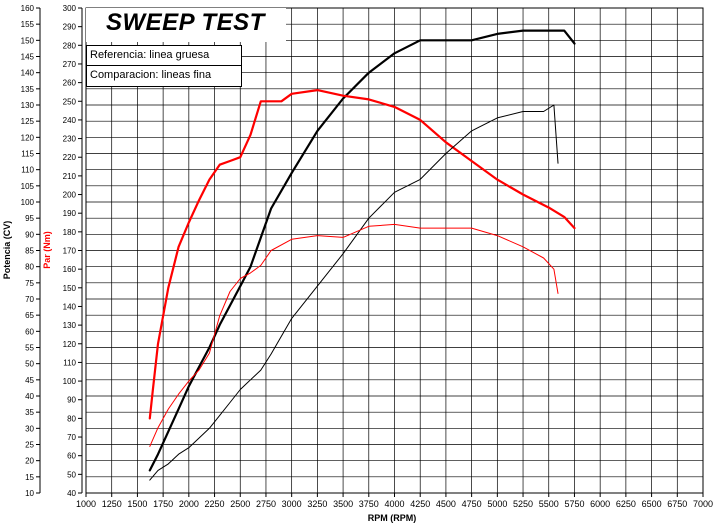 The width and height of the screenshot is (714, 527). Describe the element at coordinates (47, 250) in the screenshot. I see `y-axis-label-par: Par (Nm)` at that location.